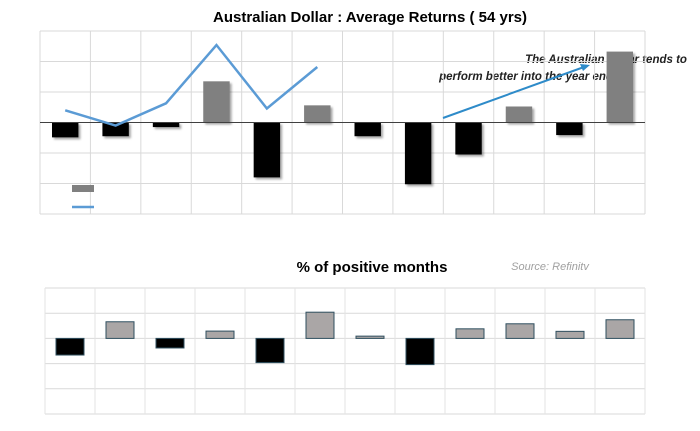 Image resolution: width=700 pixels, height=431 pixels. Describe the element at coordinates (526, 77) in the screenshot. I see `annotation-line2: perform better into the year end` at that location.